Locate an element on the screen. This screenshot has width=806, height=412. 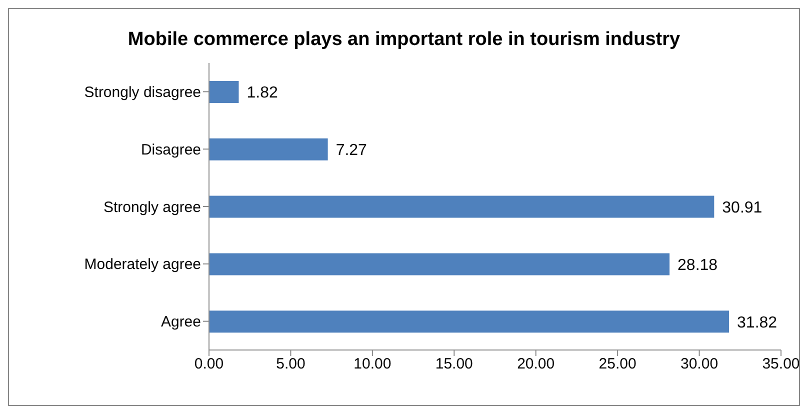
x-tick-label: 20.00 is located at coordinates (536, 364).